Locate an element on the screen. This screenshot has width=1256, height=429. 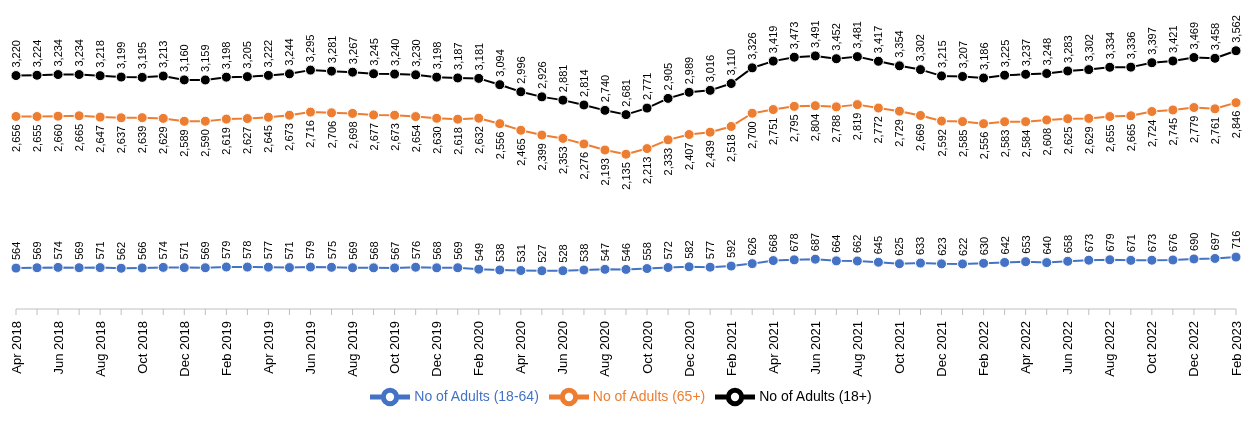
data-label: 2,804 is located at coordinates (815, 127).